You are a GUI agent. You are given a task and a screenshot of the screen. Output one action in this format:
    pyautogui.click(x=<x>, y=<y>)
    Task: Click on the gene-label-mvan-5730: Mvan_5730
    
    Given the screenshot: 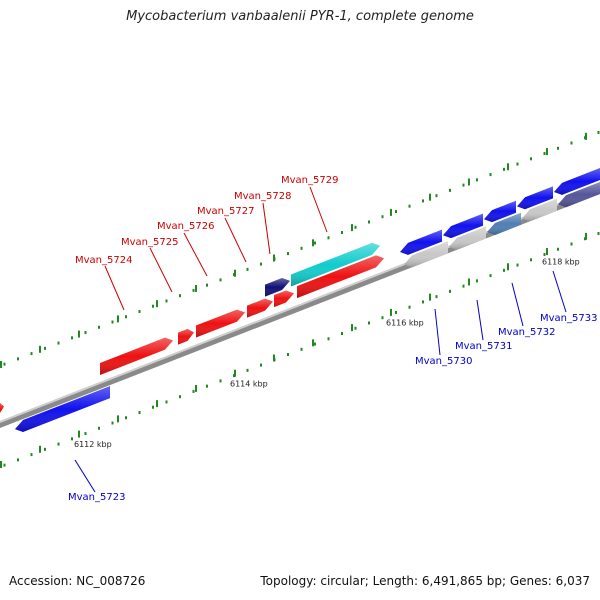 What is the action you would take?
    pyautogui.click(x=443, y=361)
    